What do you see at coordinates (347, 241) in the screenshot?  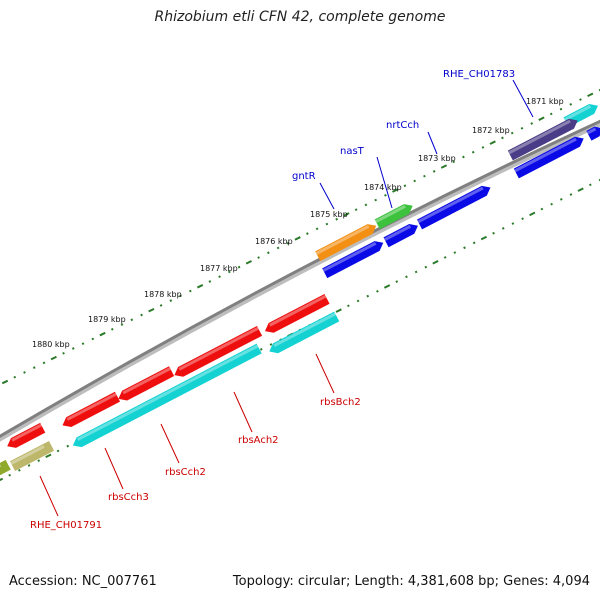 I see `gene-gntr` at bounding box center [347, 241].